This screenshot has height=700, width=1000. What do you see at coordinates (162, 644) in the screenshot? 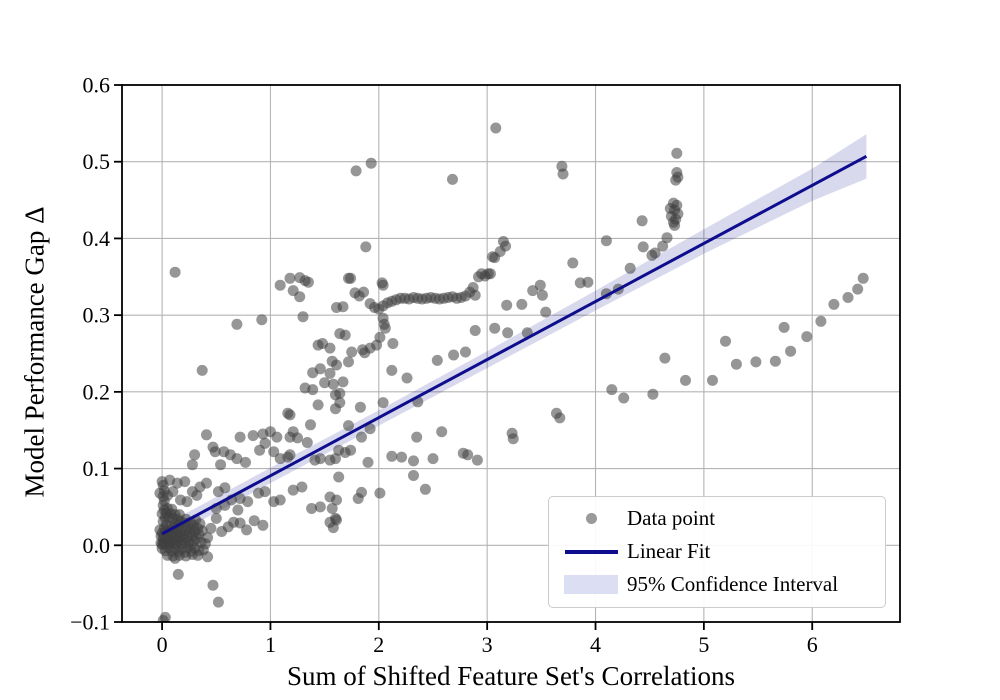
I see `x-tick-label: 0` at bounding box center [162, 644].